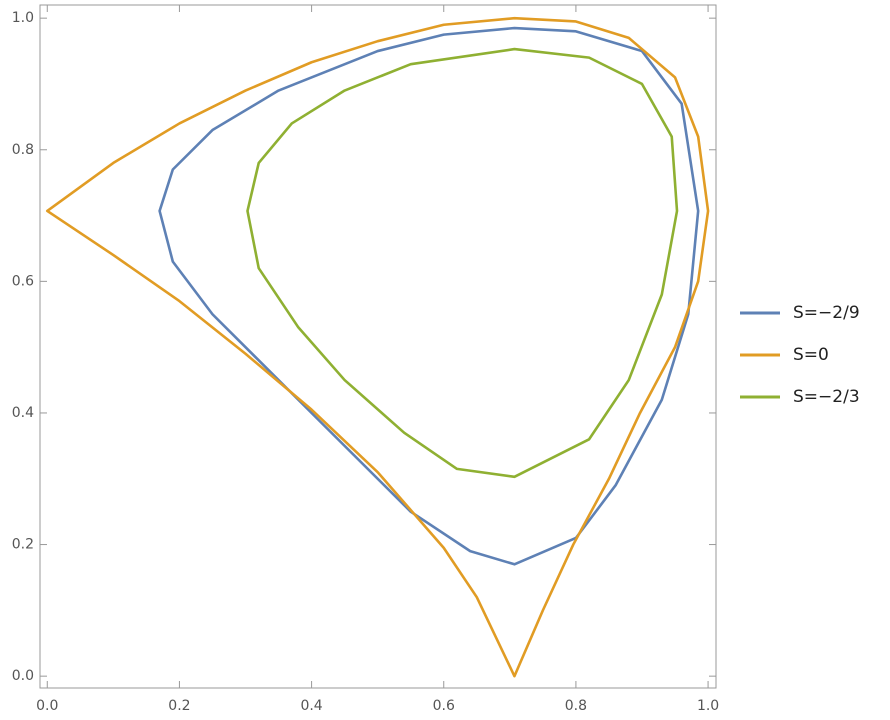 Image resolution: width=890 pixels, height=720 pixels. I want to click on y-tick-label: 0.4, so click(23, 413).